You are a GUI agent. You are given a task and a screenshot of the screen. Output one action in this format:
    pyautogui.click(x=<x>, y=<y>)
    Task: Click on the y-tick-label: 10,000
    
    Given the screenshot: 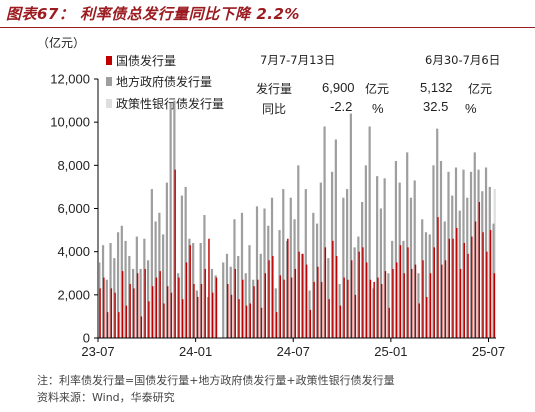 What is the action you would take?
    pyautogui.click(x=70, y=122)
    